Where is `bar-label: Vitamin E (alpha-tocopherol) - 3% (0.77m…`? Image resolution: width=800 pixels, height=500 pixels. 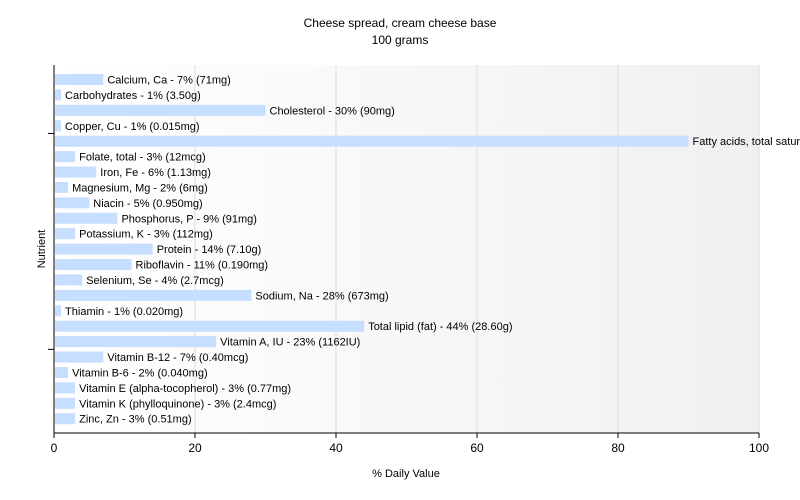
bar-label: Vitamin E (alpha-tocopherol) - 3% (0.77m… is located at coordinates (185, 389).